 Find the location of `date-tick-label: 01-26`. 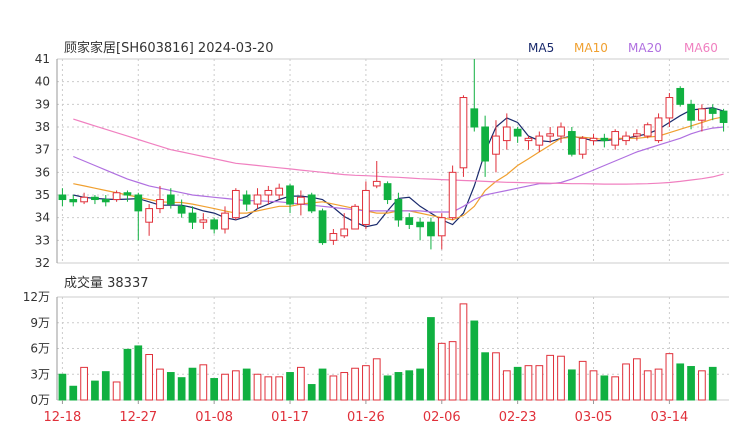

date-tick-label: 01-26 is located at coordinates (366, 417).